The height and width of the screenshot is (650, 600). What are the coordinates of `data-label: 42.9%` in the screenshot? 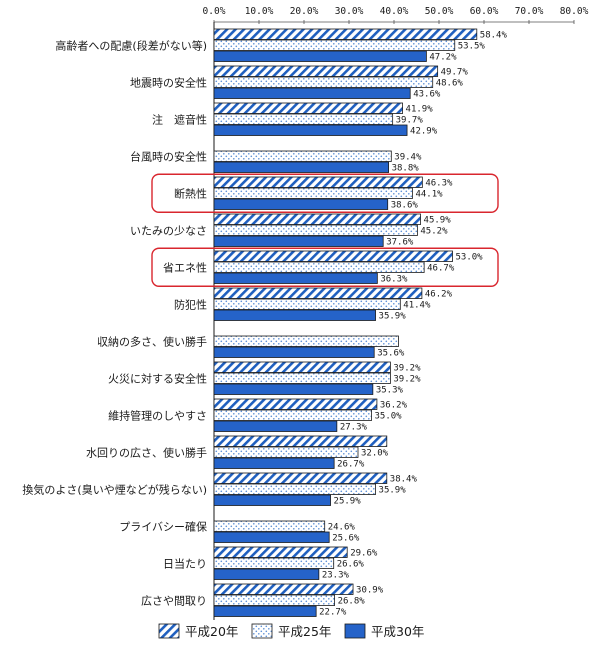 It's located at (424, 132).